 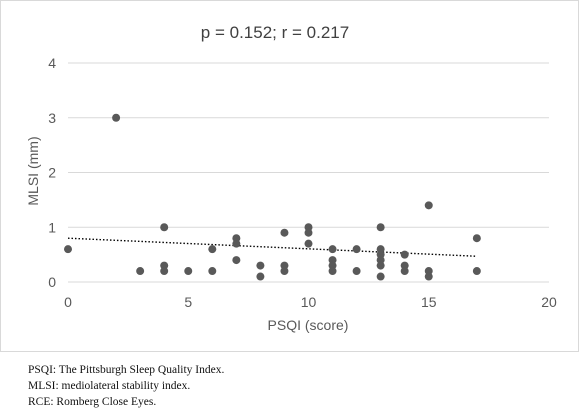 I want to click on x-axis-ticks: 0 5 10 15 20, so click(x=310, y=302).